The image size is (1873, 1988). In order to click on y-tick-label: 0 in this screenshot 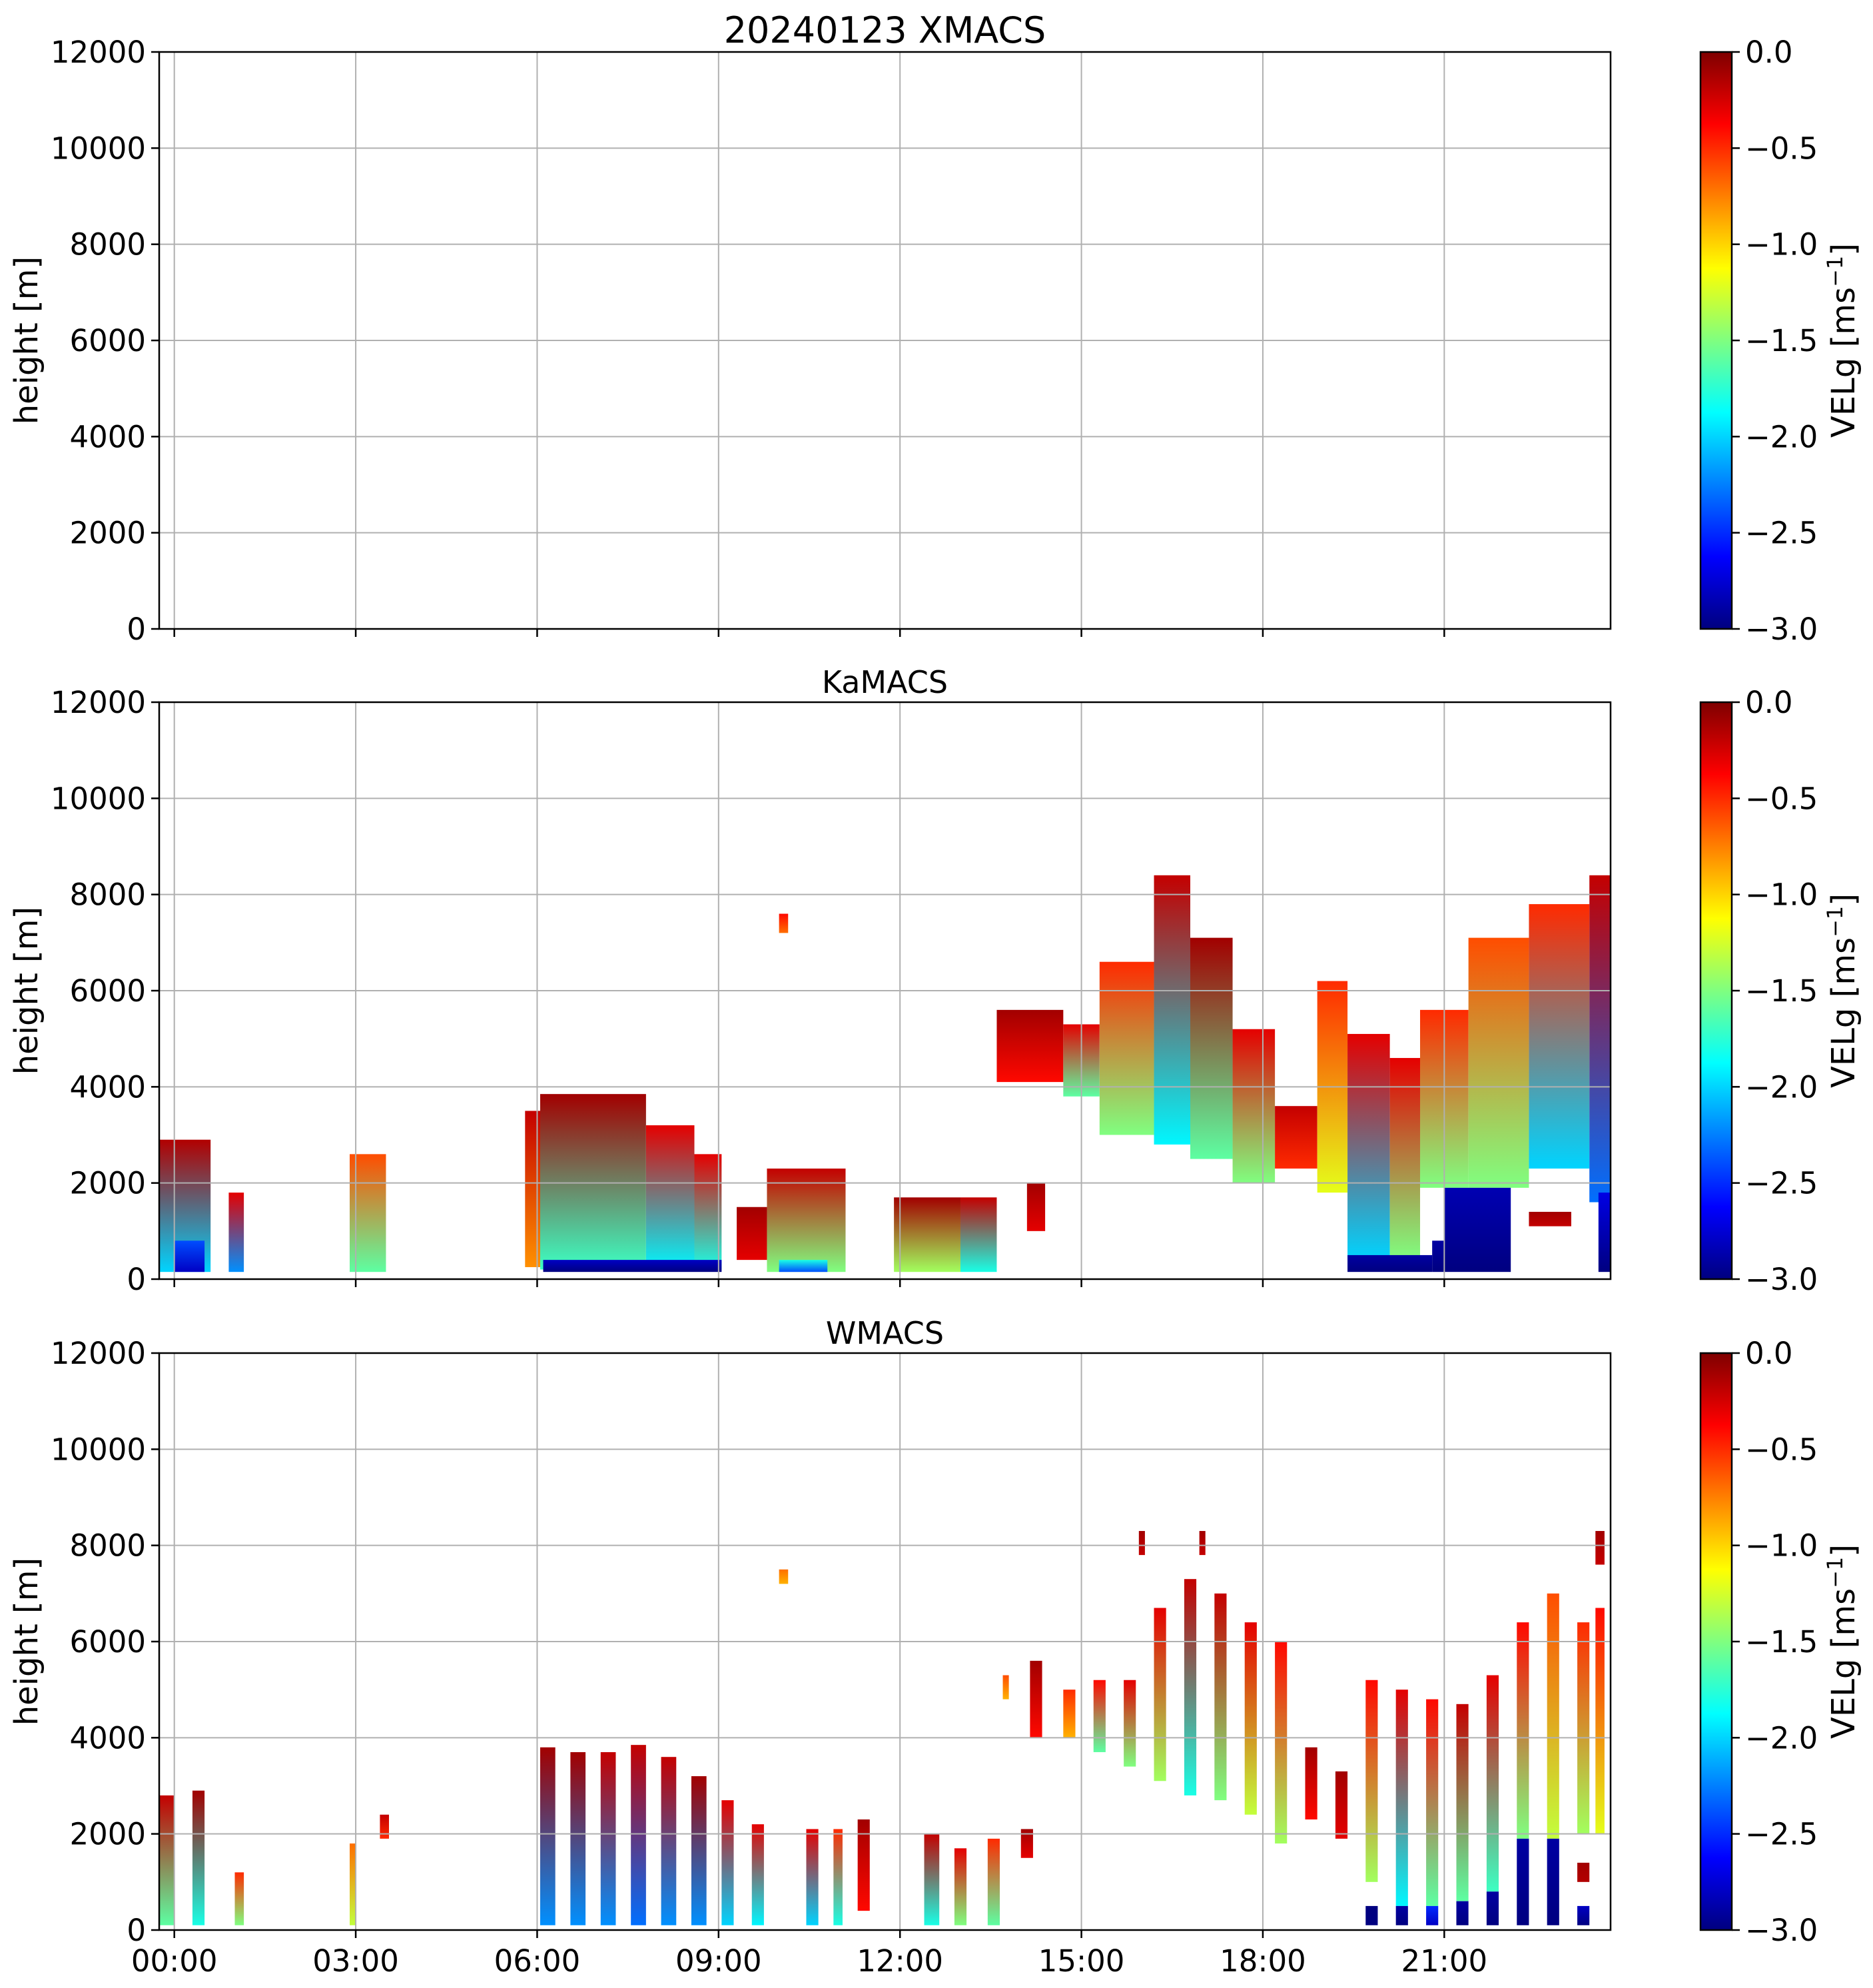, I will do `click(137, 1279)`.